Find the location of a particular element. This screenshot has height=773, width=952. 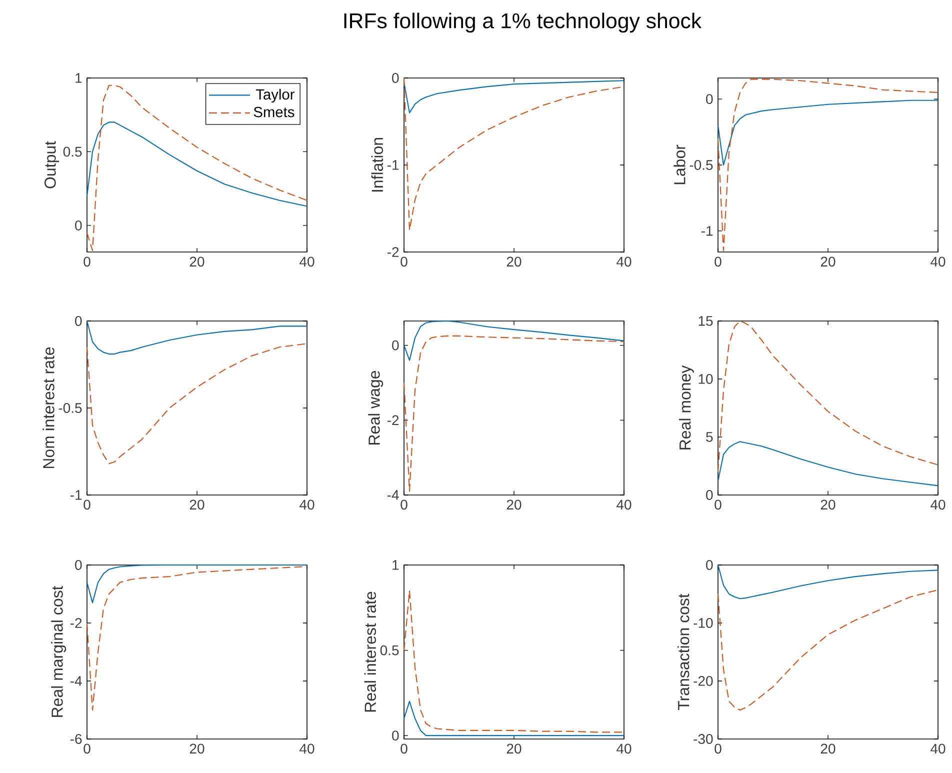

y-axis-title: Real money is located at coordinates (686, 407).